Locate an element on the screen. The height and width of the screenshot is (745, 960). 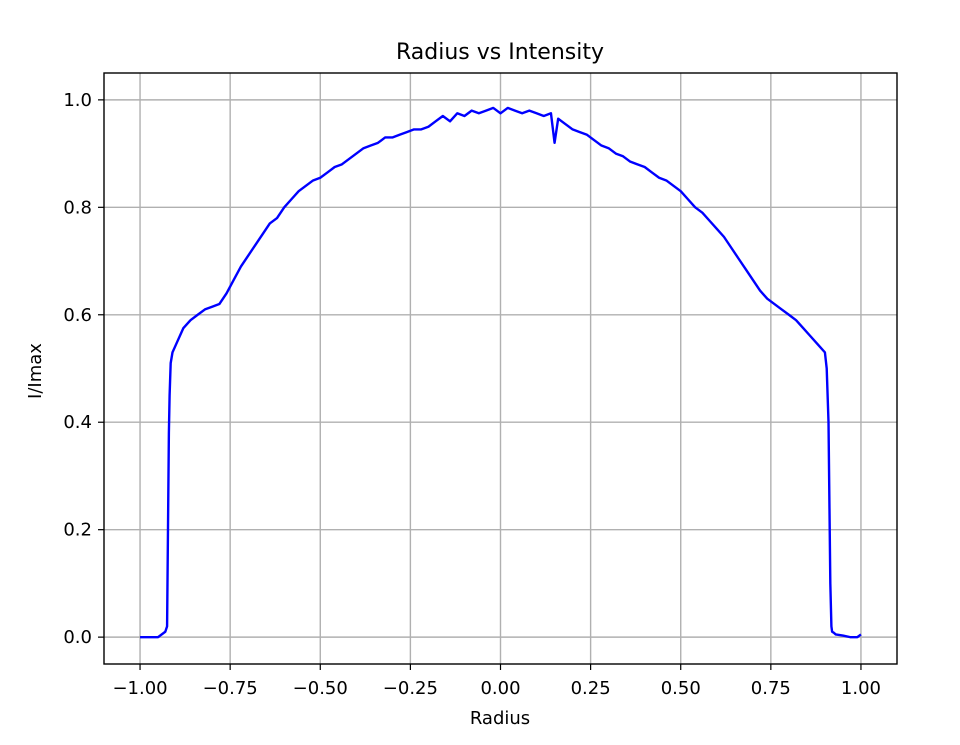
y-tick-label: 0.2 is located at coordinates (77, 530).